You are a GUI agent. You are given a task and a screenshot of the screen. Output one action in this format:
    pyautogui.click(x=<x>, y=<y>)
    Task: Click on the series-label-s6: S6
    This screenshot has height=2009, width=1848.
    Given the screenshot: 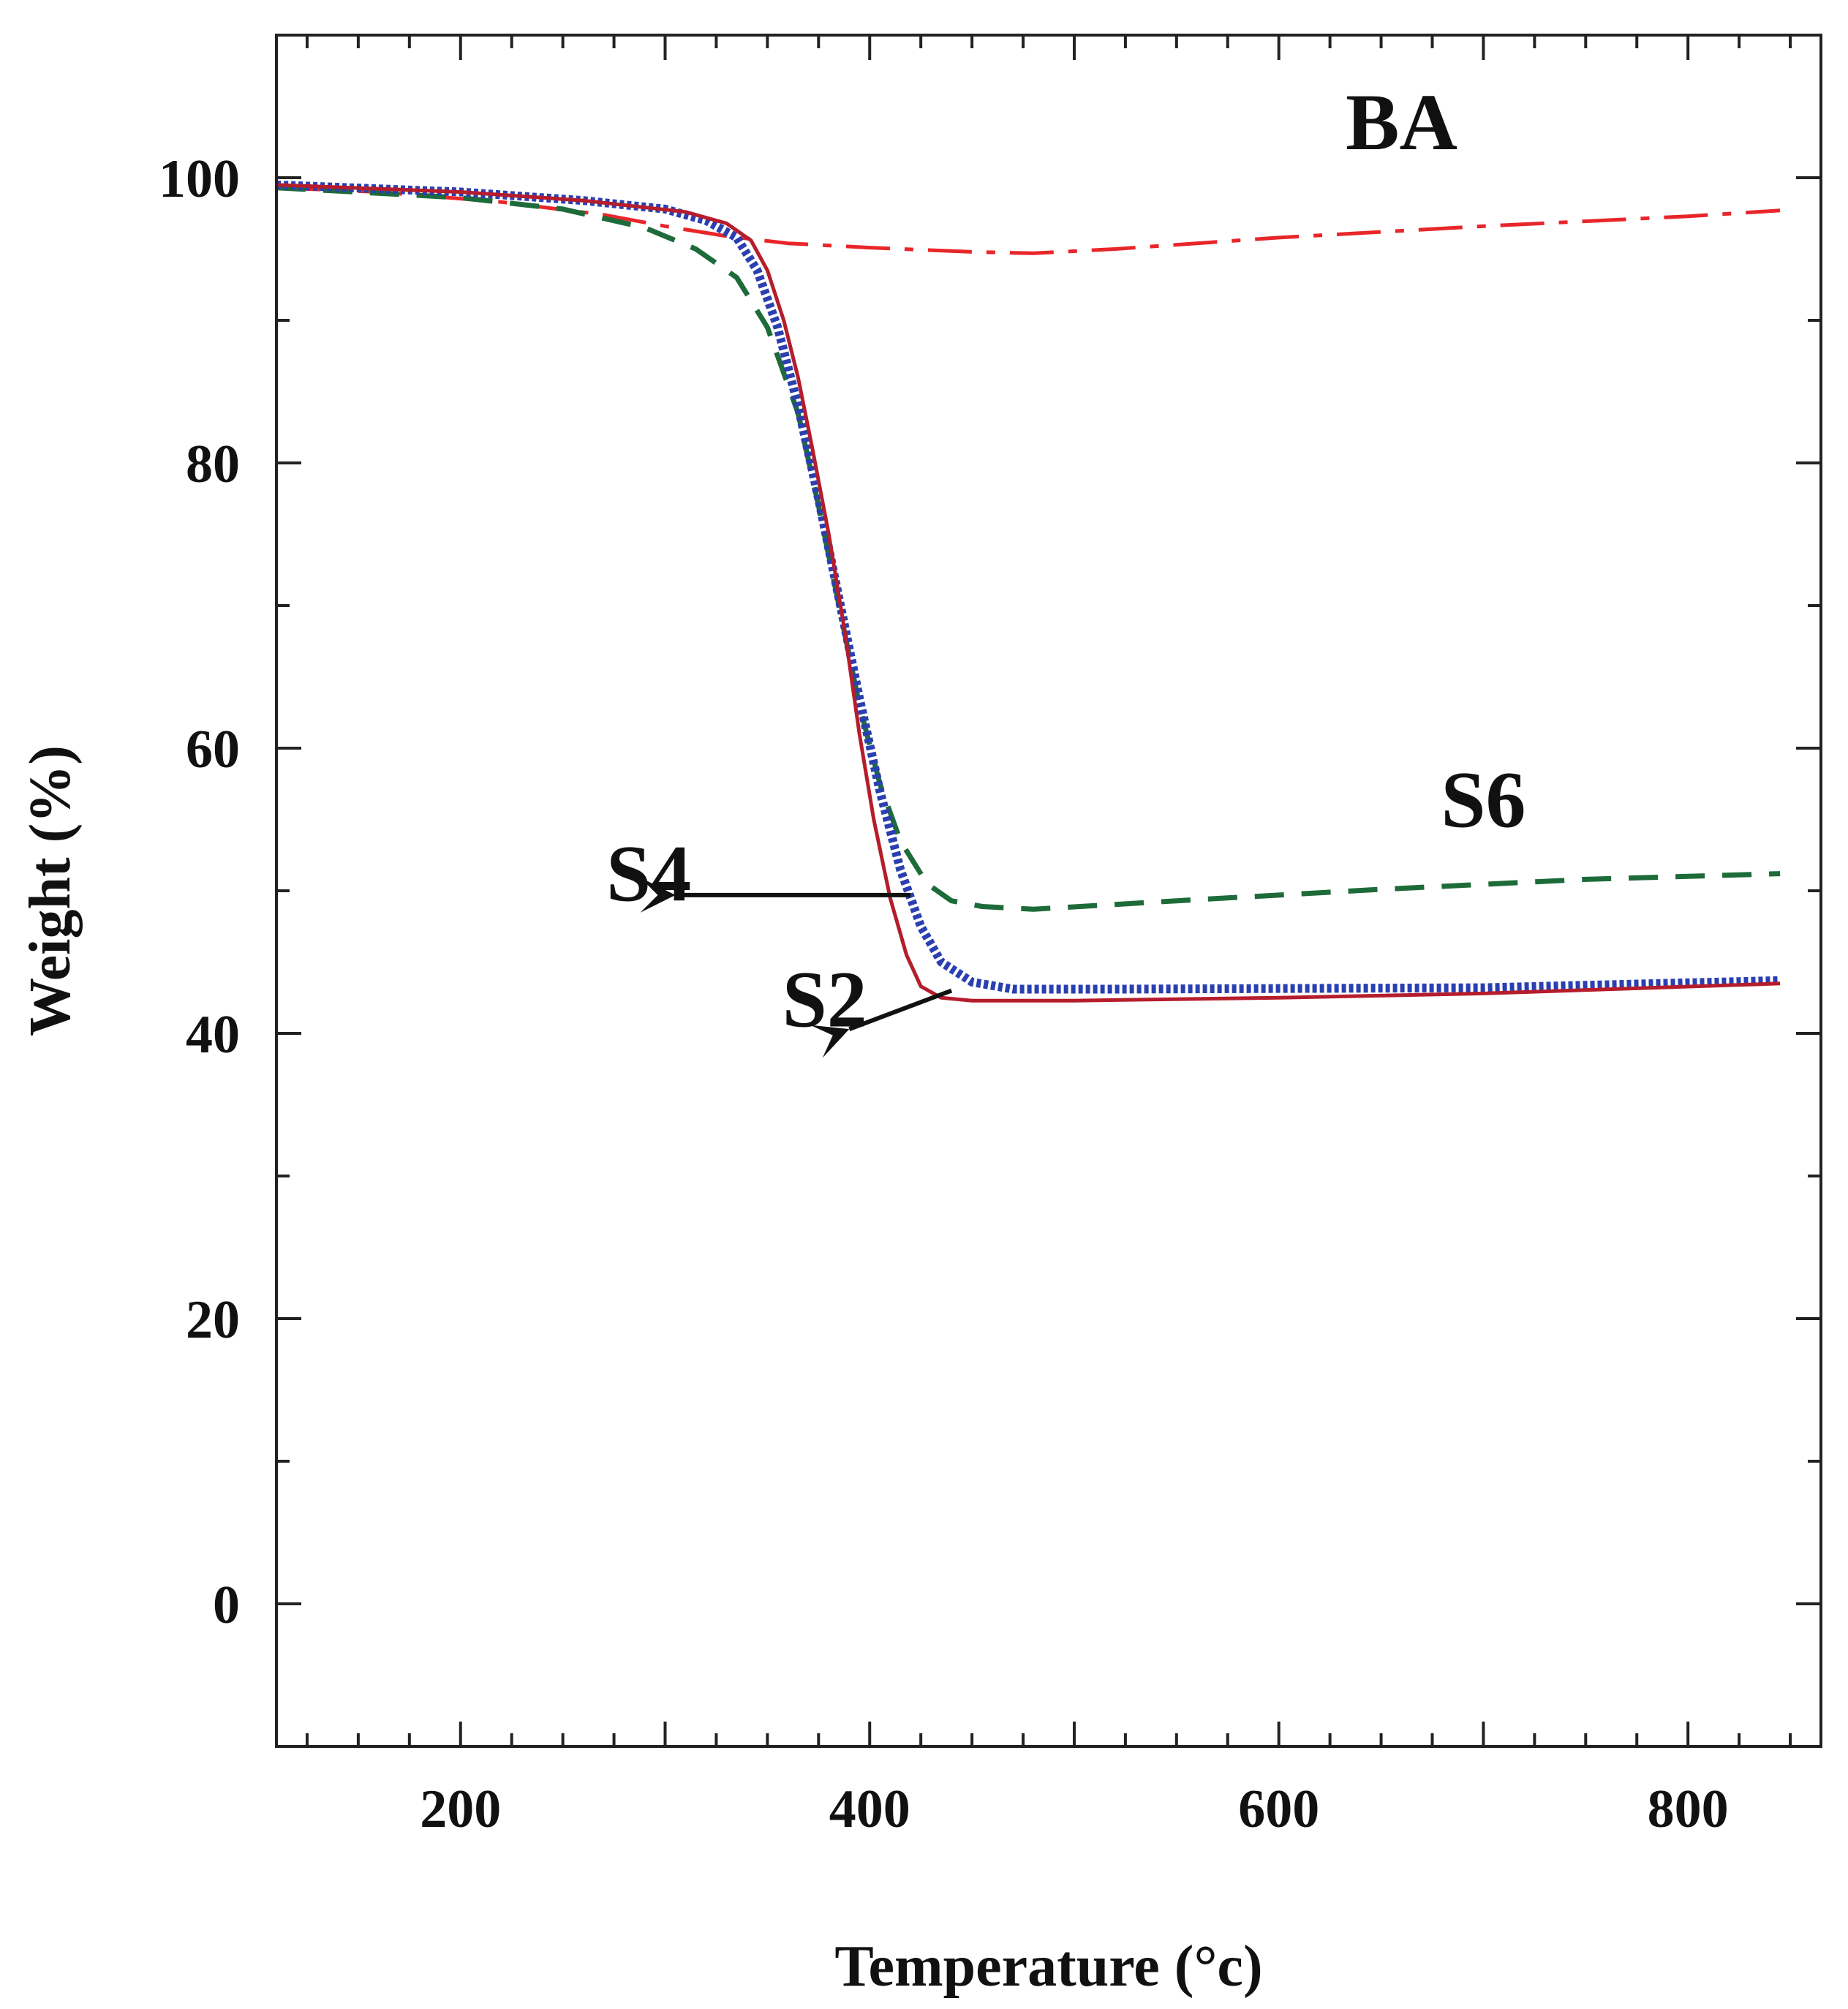 What is the action you would take?
    pyautogui.click(x=1483, y=799)
    